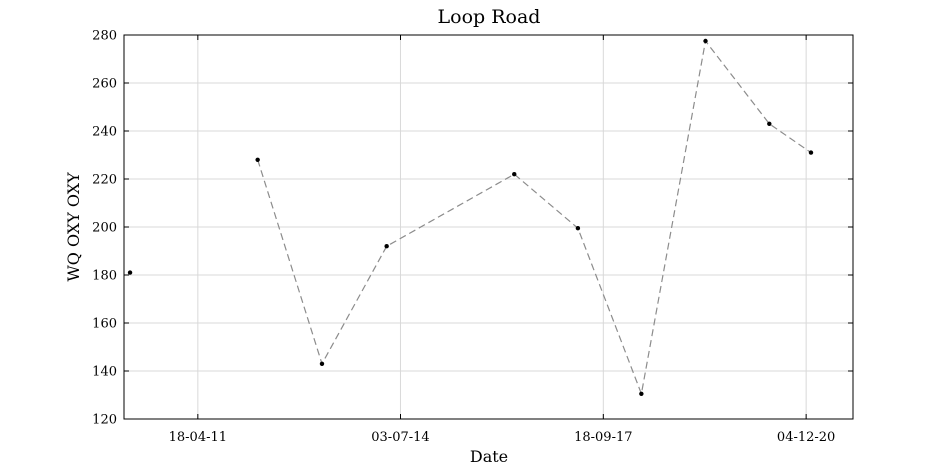  Describe the element at coordinates (104, 276) in the screenshot. I see `y-tick-label: 180` at that location.